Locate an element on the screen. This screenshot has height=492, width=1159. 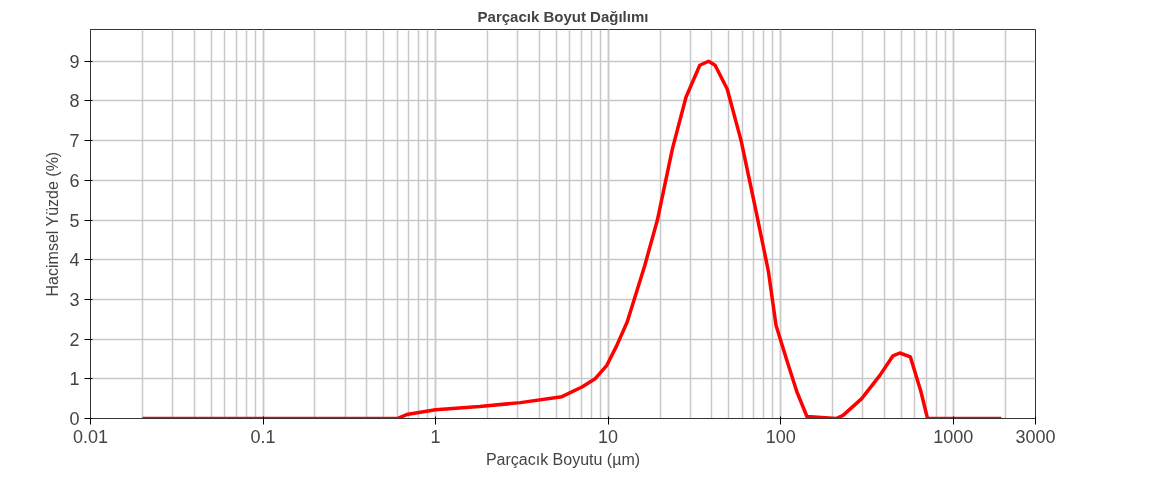
x-tick-label: 3000 is located at coordinates (1035, 436).